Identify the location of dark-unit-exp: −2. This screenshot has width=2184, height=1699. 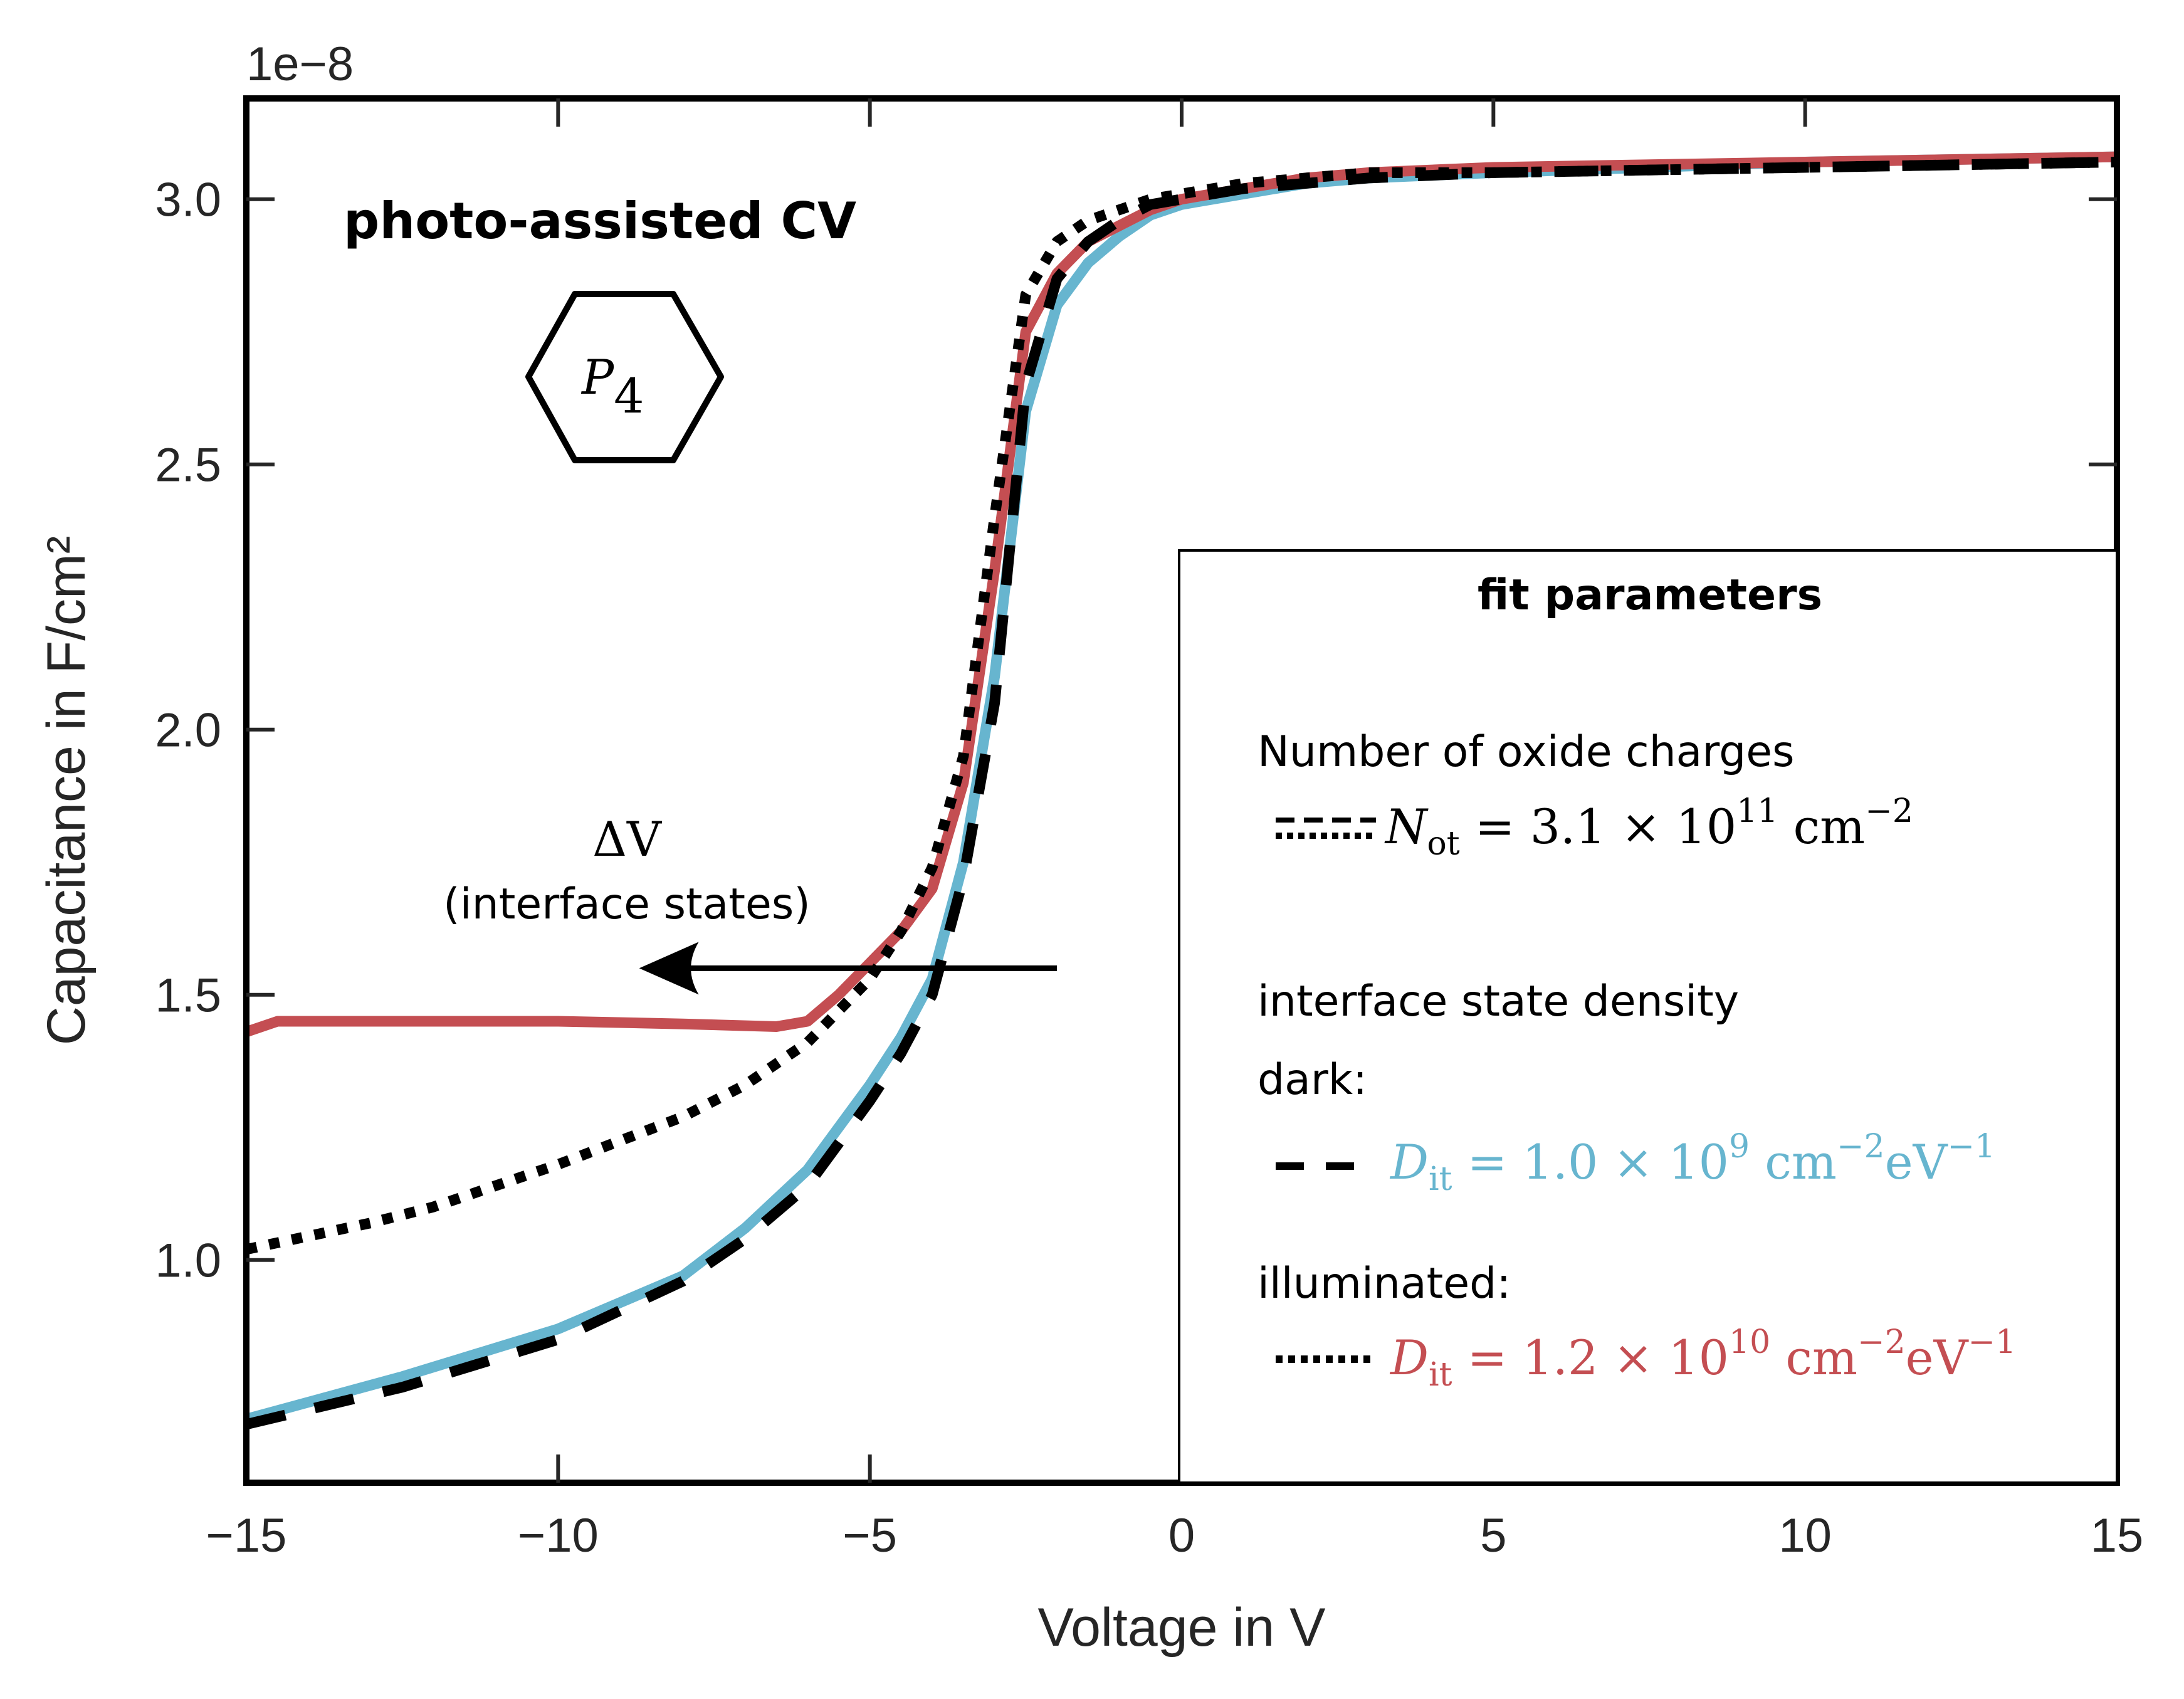
(1861, 1146).